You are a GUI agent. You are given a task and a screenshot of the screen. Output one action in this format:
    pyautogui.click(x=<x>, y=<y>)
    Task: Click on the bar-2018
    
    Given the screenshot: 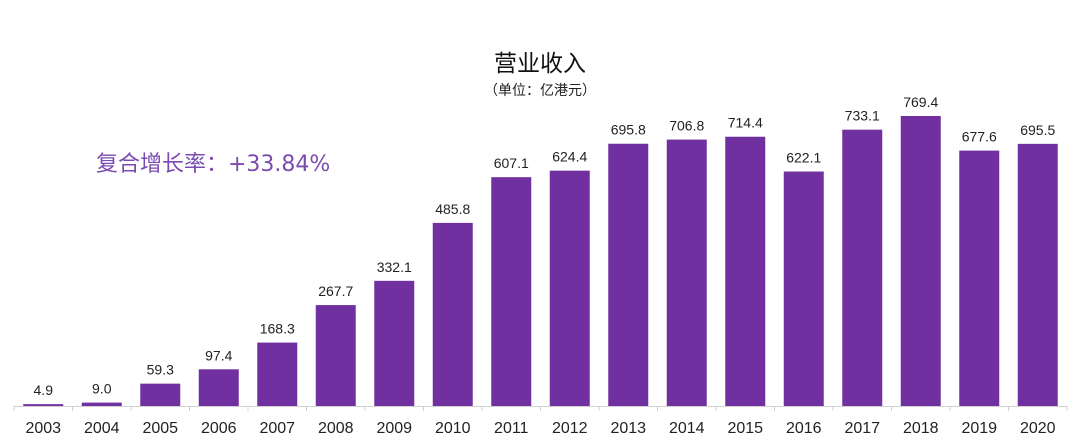 What is the action you would take?
    pyautogui.click(x=920, y=261)
    